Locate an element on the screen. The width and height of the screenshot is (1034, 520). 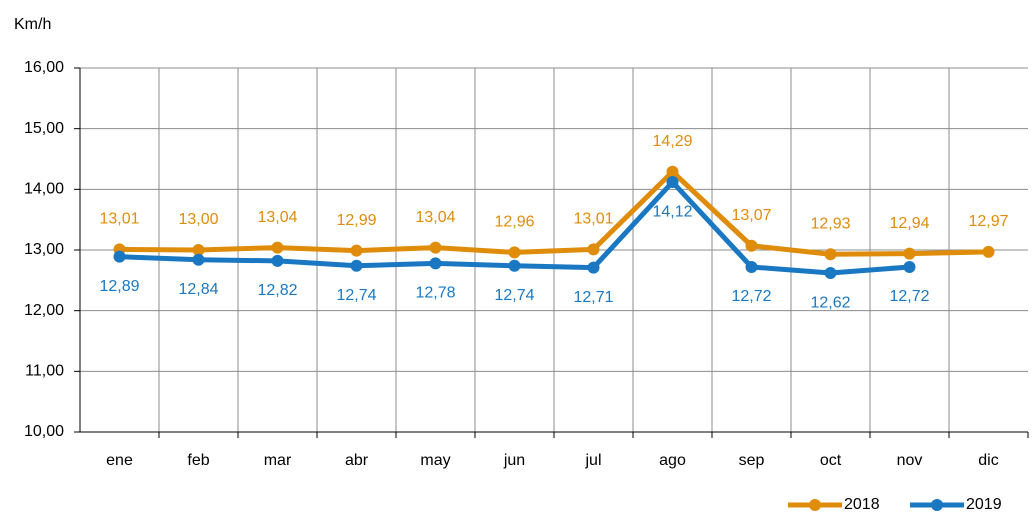
y-tick-label: 14,00 is located at coordinates (44, 189).